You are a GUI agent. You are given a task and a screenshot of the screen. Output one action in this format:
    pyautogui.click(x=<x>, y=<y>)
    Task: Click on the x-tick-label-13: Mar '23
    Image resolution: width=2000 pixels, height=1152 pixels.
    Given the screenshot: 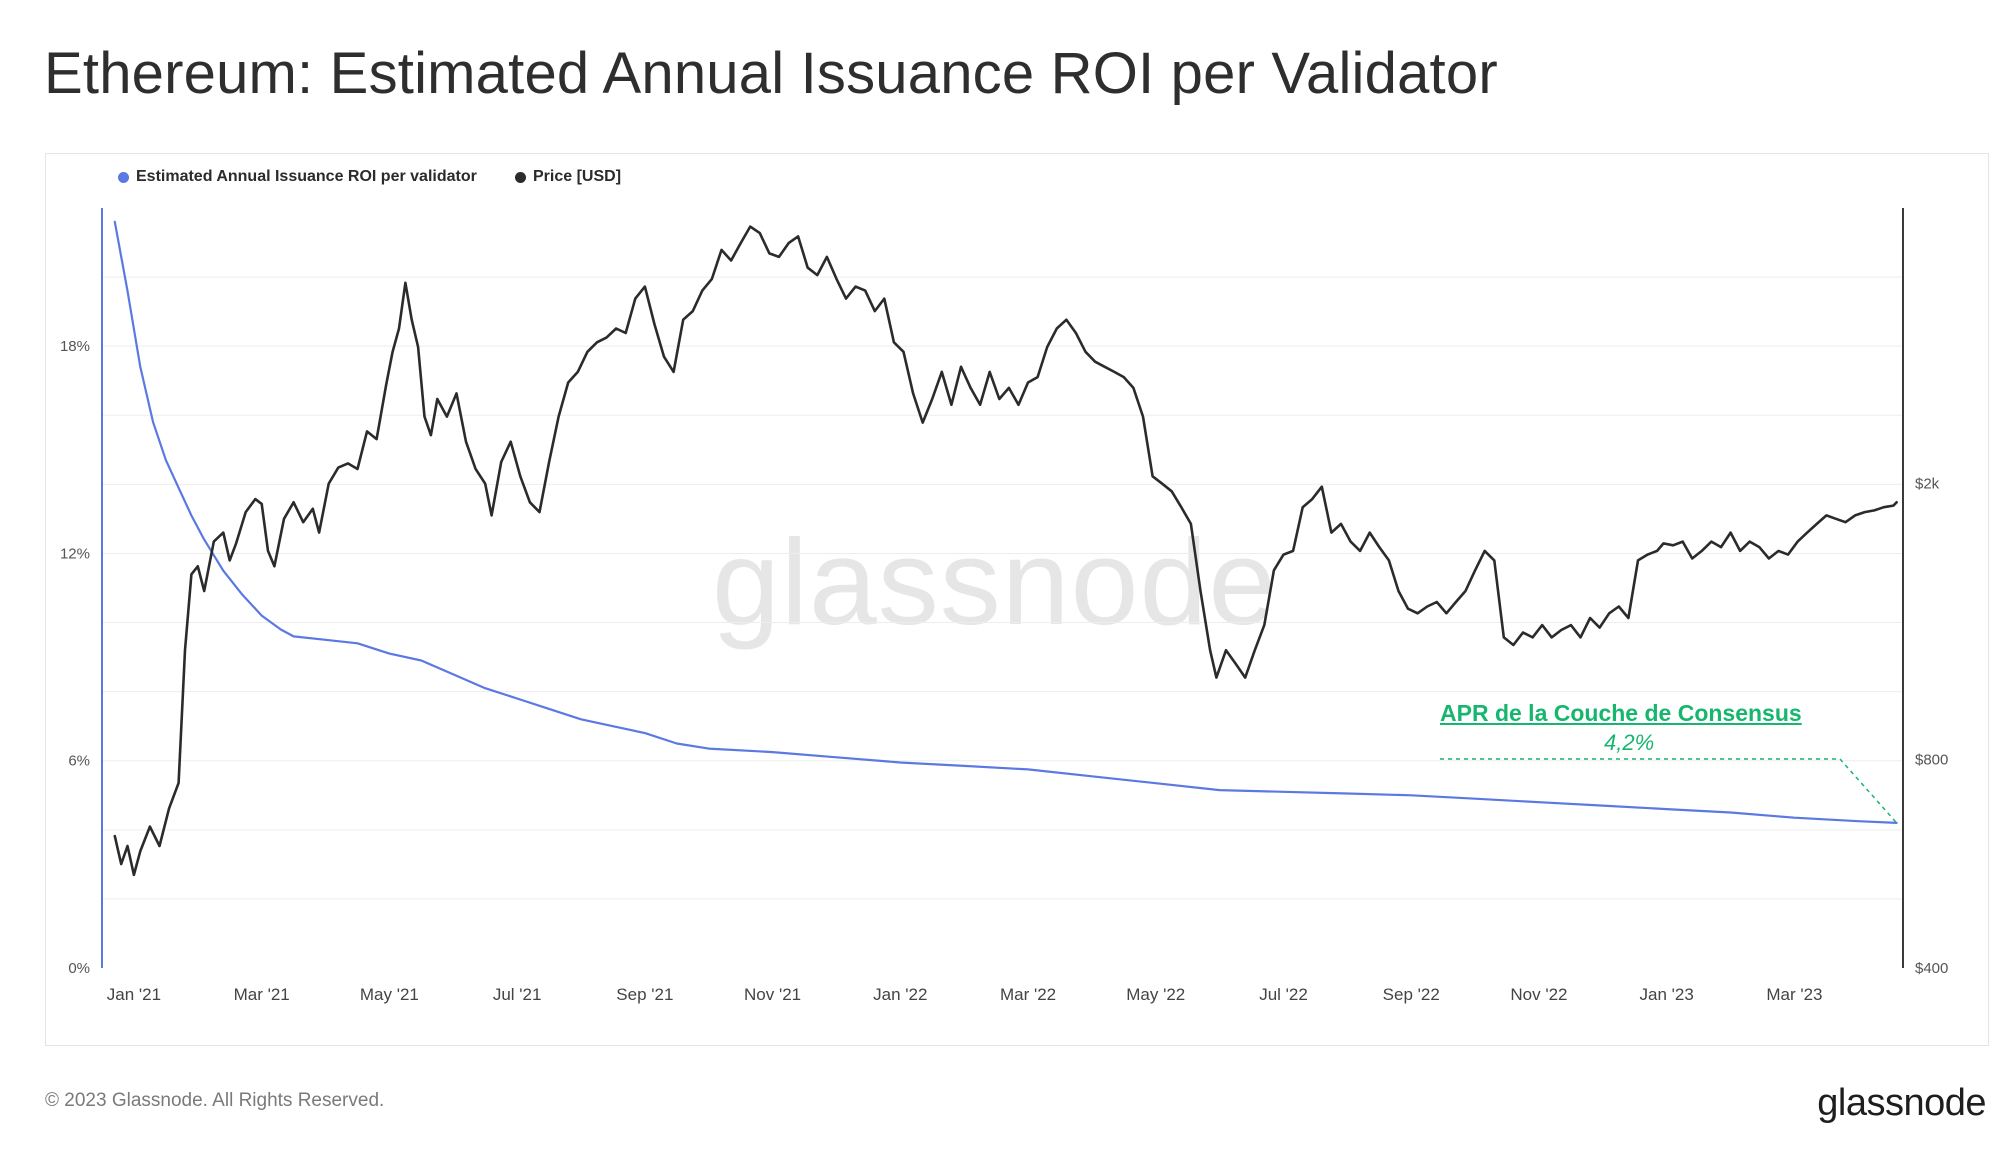 What is the action you would take?
    pyautogui.click(x=1794, y=994)
    